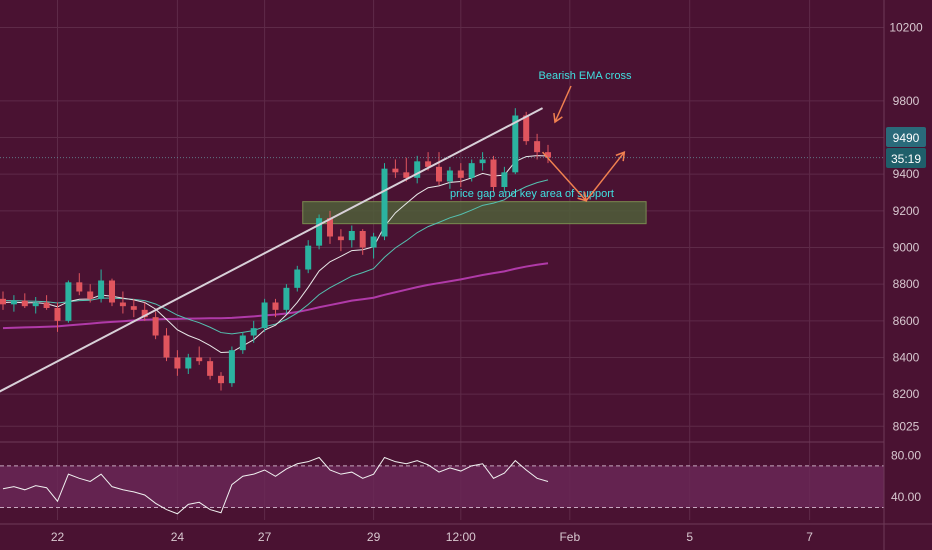  I want to click on price-tick-label: 9200, so click(906, 211).